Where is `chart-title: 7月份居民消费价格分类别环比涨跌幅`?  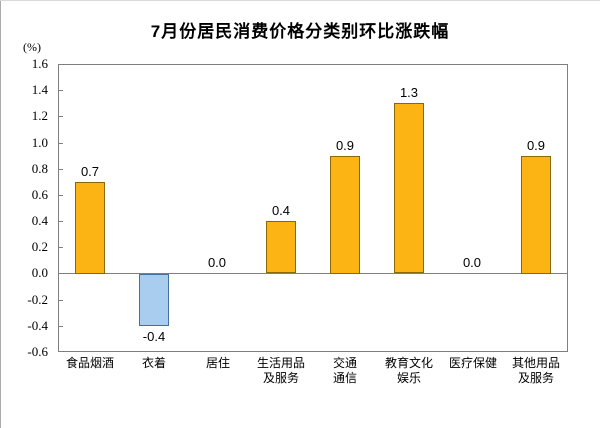 chart-title: 7月份居民消费价格分类别环比涨跌幅 is located at coordinates (300, 31).